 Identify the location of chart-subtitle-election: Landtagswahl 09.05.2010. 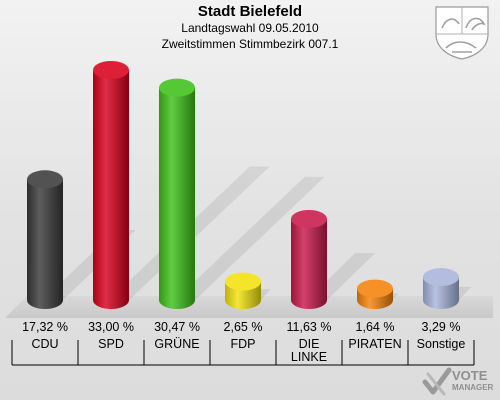
(250, 28).